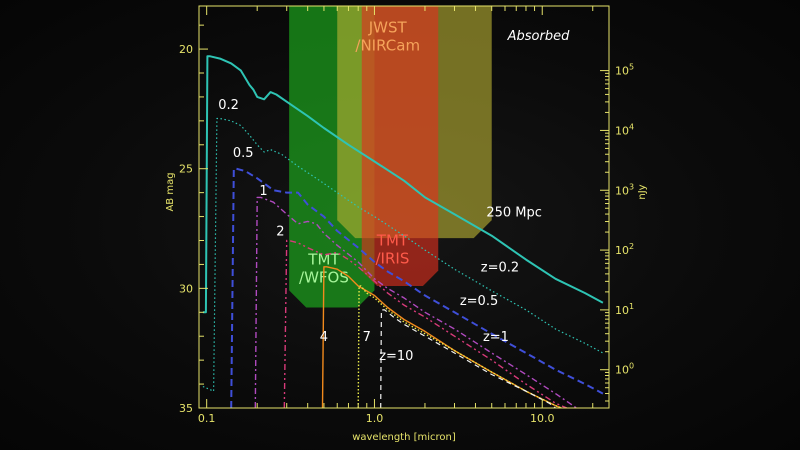 Image resolution: width=800 pixels, height=450 pixels. Describe the element at coordinates (263, 191) in the screenshot. I see `curve-label-1: 1` at that location.